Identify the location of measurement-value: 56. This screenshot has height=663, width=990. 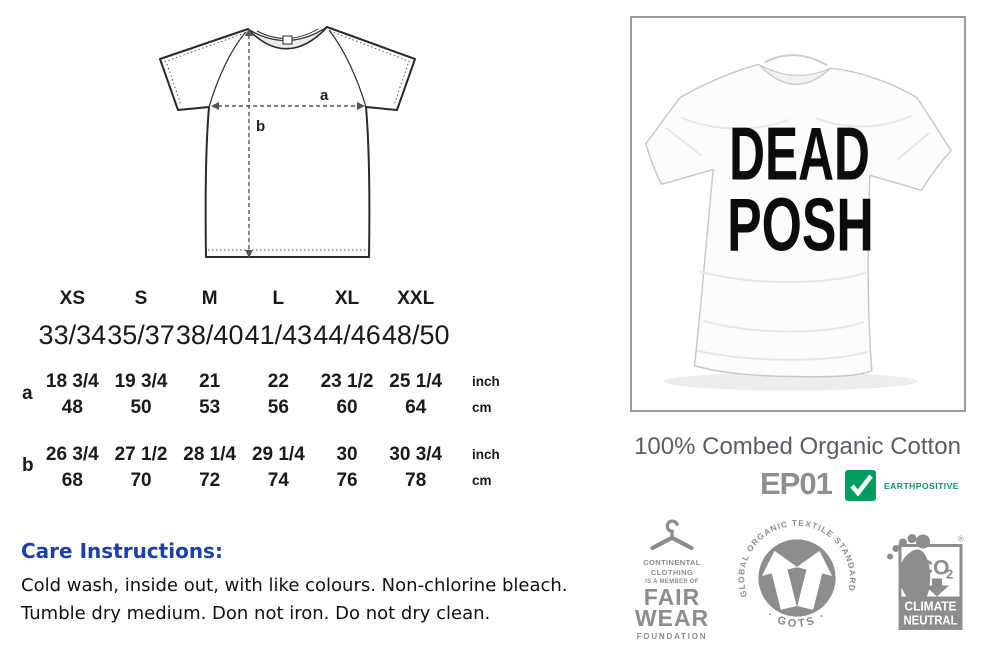
(278, 407).